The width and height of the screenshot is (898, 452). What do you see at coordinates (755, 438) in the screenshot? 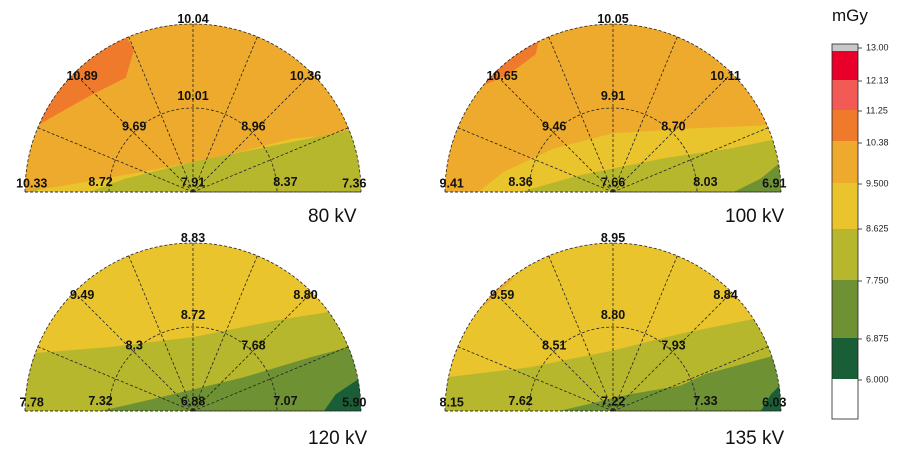
I see `panel-label-135kv: 135 kV` at bounding box center [755, 438].